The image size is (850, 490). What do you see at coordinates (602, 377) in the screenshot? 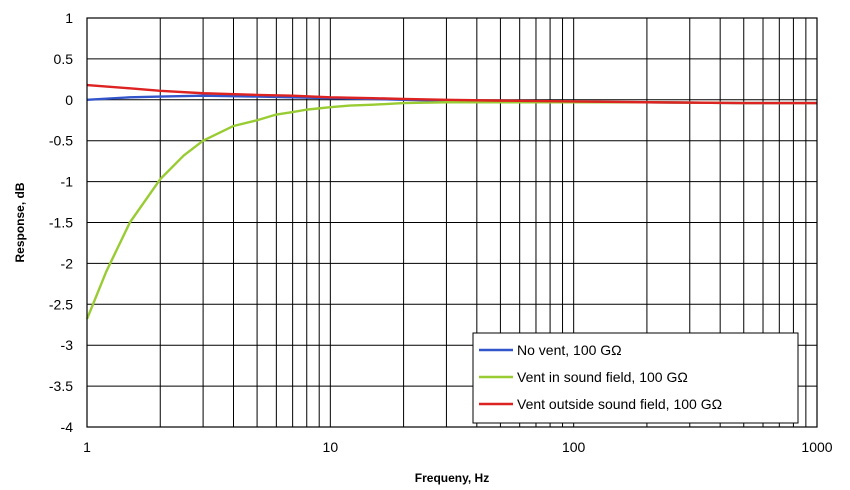
I see `legend-entry: Vent in sound field, 100 GΩ` at bounding box center [602, 377].